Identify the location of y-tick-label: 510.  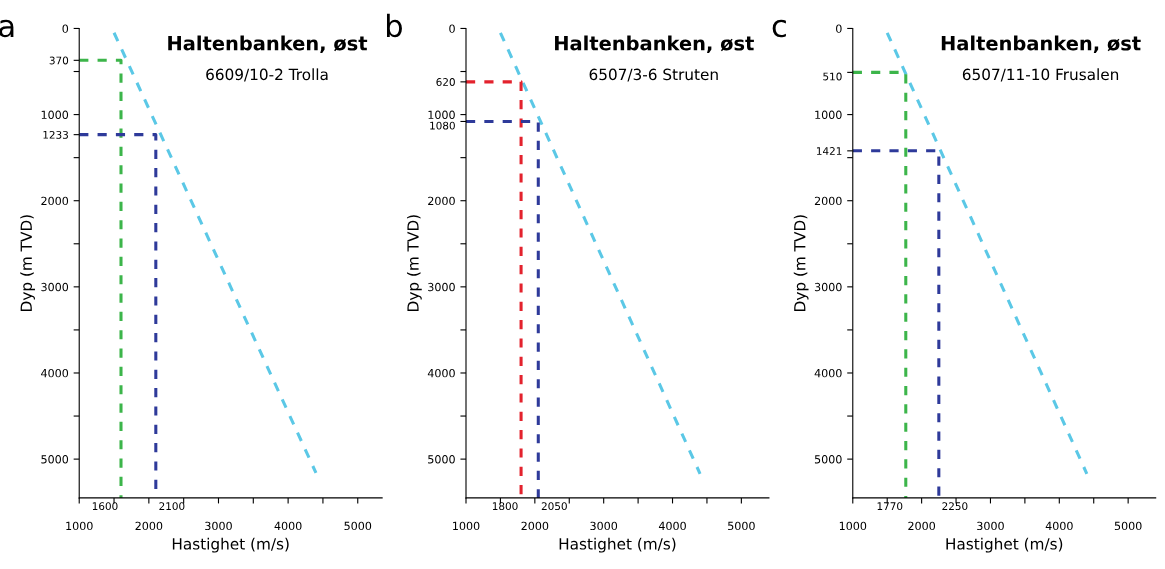
(832, 76).